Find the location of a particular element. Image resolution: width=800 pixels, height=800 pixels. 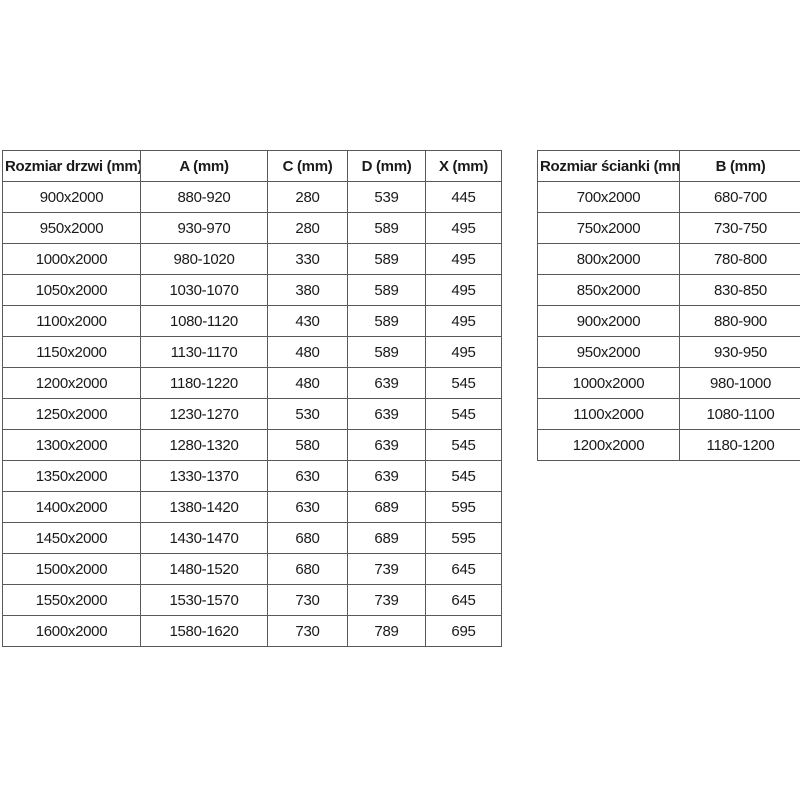

table-row: 1500x2000 1480-1520 680 739 645 is located at coordinates (252, 569).